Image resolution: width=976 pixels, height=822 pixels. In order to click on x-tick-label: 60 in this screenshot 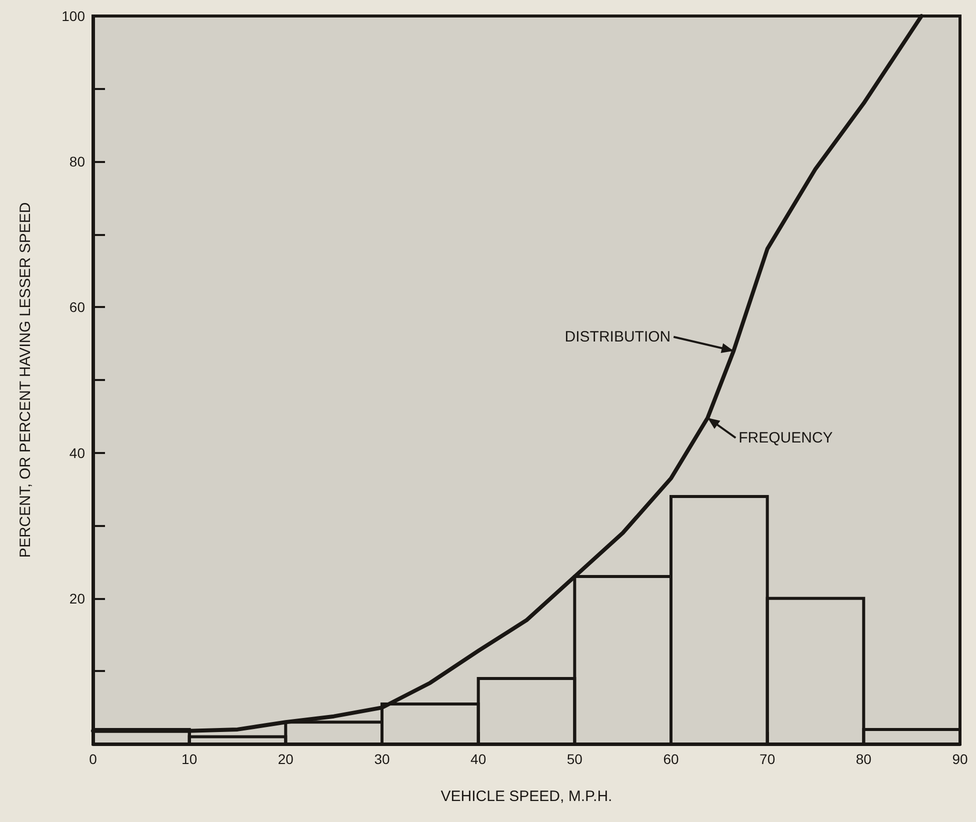, I will do `click(671, 759)`.